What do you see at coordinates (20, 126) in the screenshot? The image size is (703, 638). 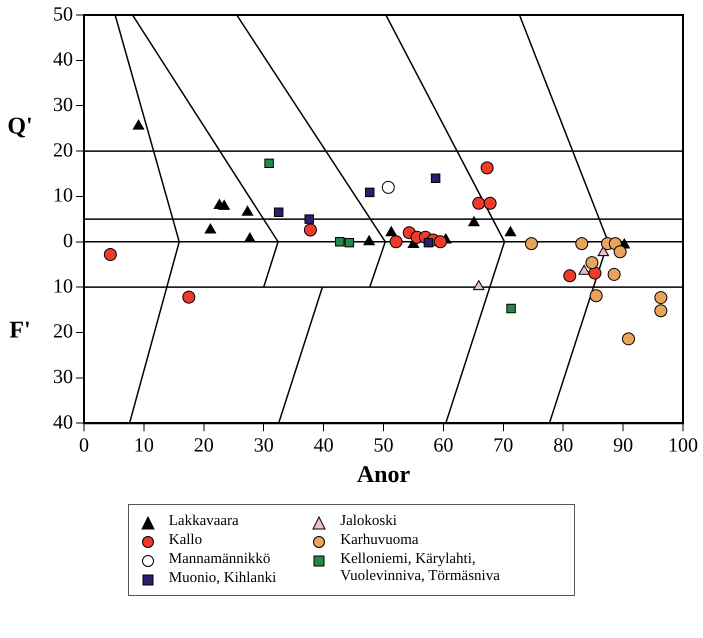 I see `text: Q'` at bounding box center [20, 126].